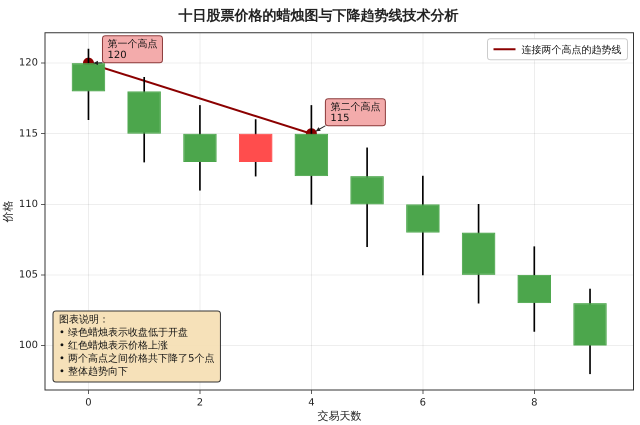  What do you see at coordinates (7, 212) in the screenshot?
I see `y-axis-title: 价格` at bounding box center [7, 212].